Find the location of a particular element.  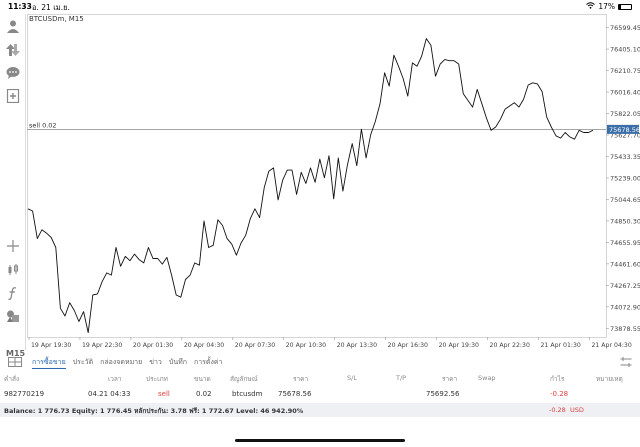

status-right: 17% is located at coordinates (609, 6).